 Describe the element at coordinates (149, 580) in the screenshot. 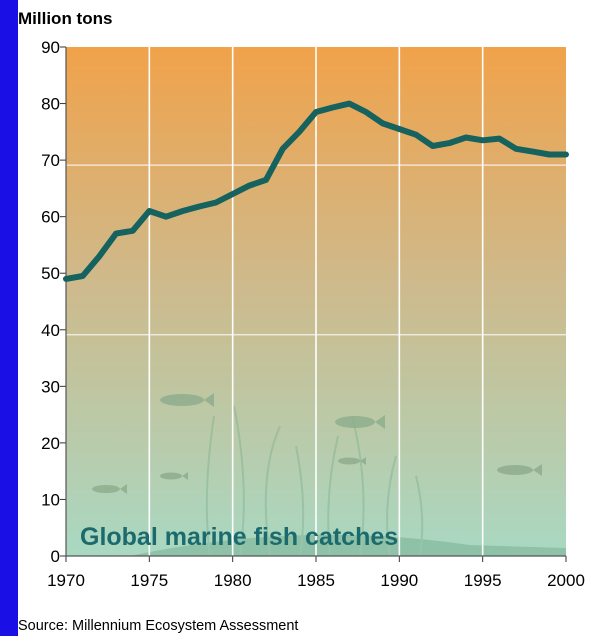

I see `x-tick-label: 1975` at that location.